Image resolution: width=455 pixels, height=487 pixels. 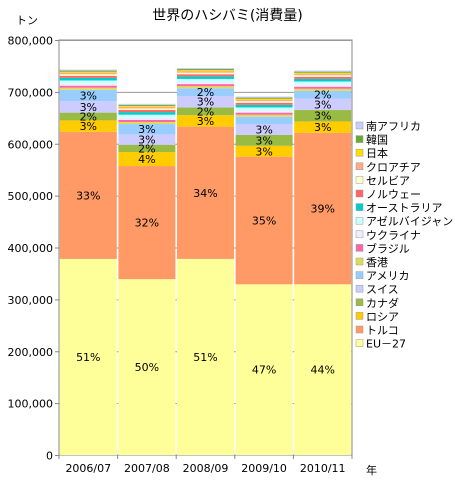 I want to click on legend-label: アメリカ, so click(x=387, y=276).